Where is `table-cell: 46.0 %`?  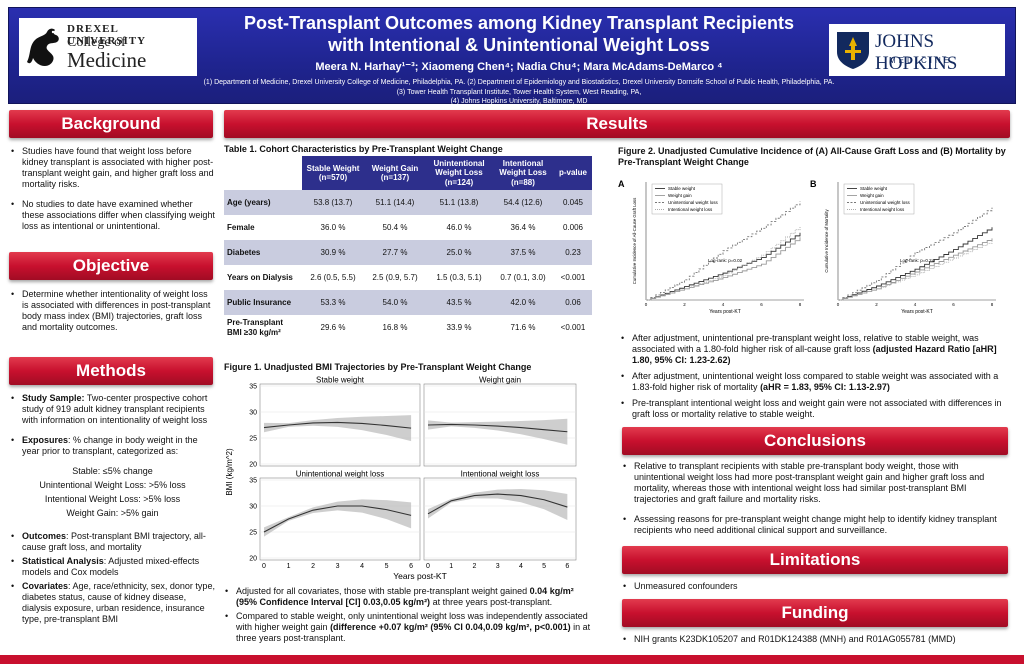 table-cell: 46.0 % is located at coordinates (459, 227).